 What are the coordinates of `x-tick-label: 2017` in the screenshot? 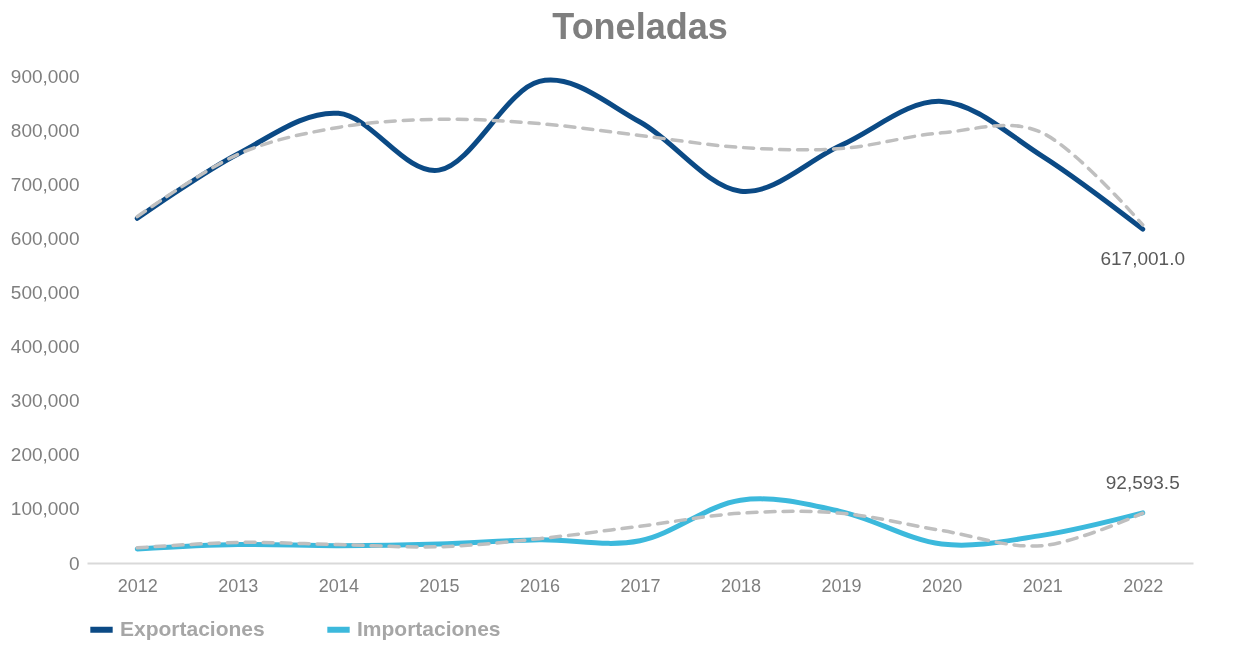 It's located at (640, 585).